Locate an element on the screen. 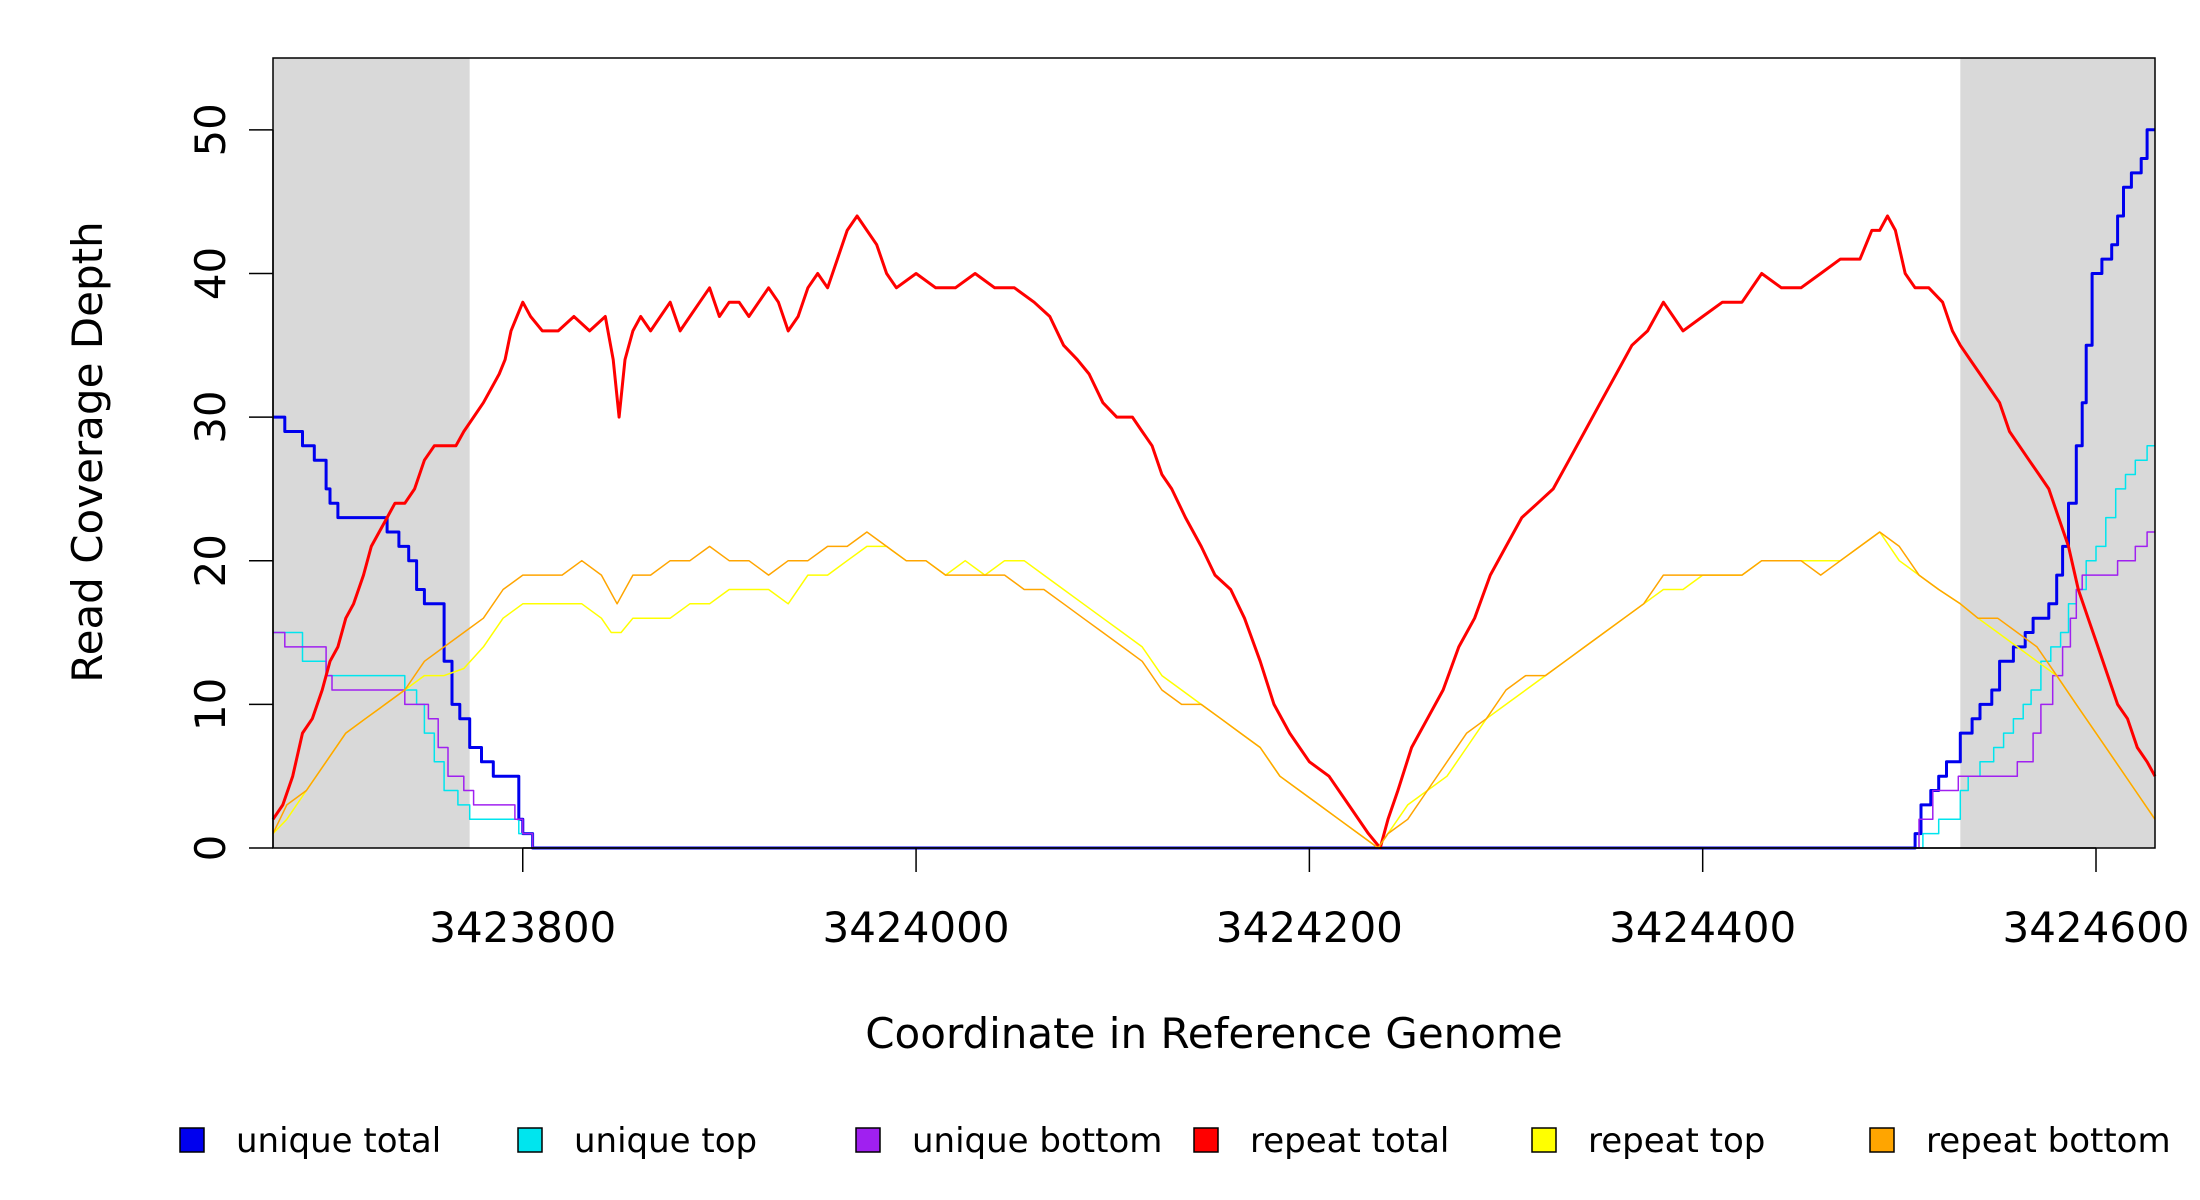 The height and width of the screenshot is (1200, 2200). legend-item: unique top is located at coordinates (637, 1141).